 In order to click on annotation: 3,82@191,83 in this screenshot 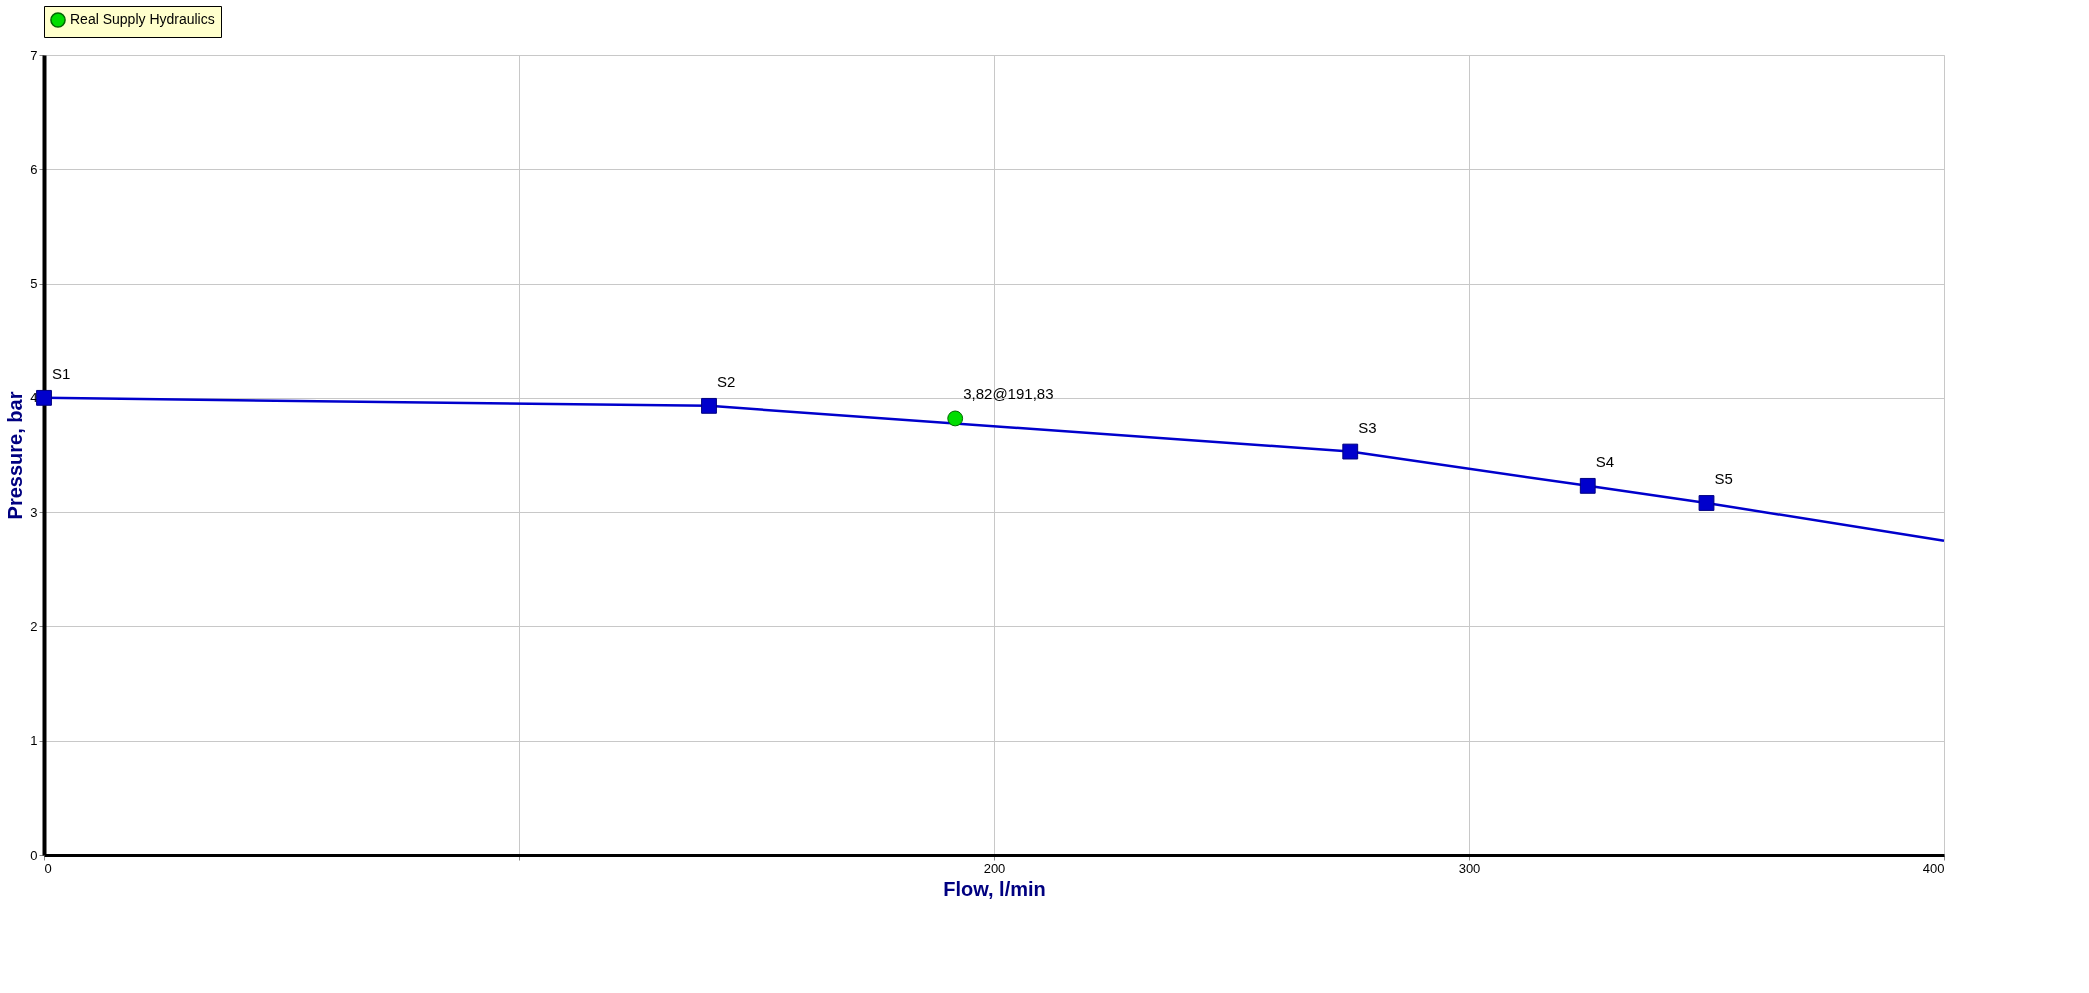, I will do `click(1008, 394)`.